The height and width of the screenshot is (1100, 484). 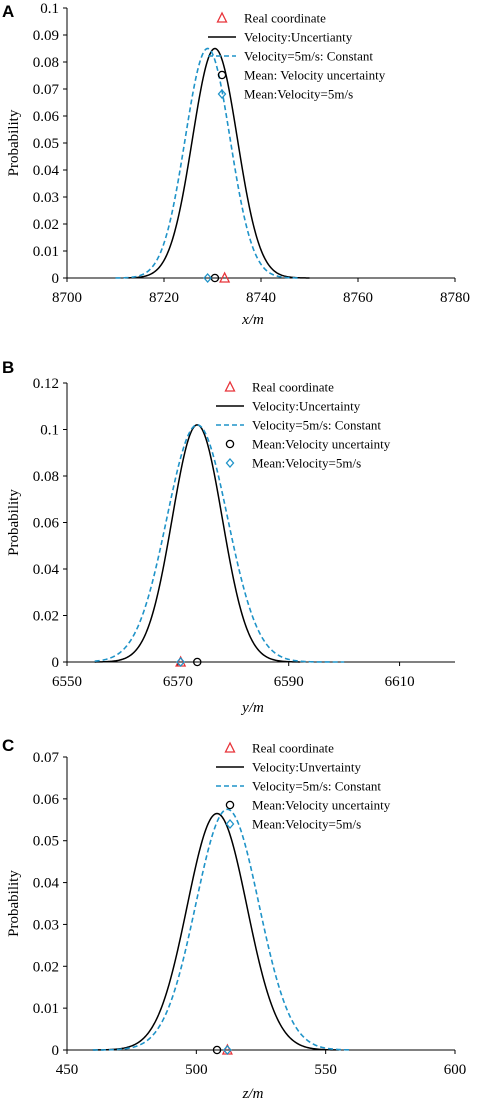 What do you see at coordinates (252, 320) in the screenshot?
I see `x-axis-title: x/m` at bounding box center [252, 320].